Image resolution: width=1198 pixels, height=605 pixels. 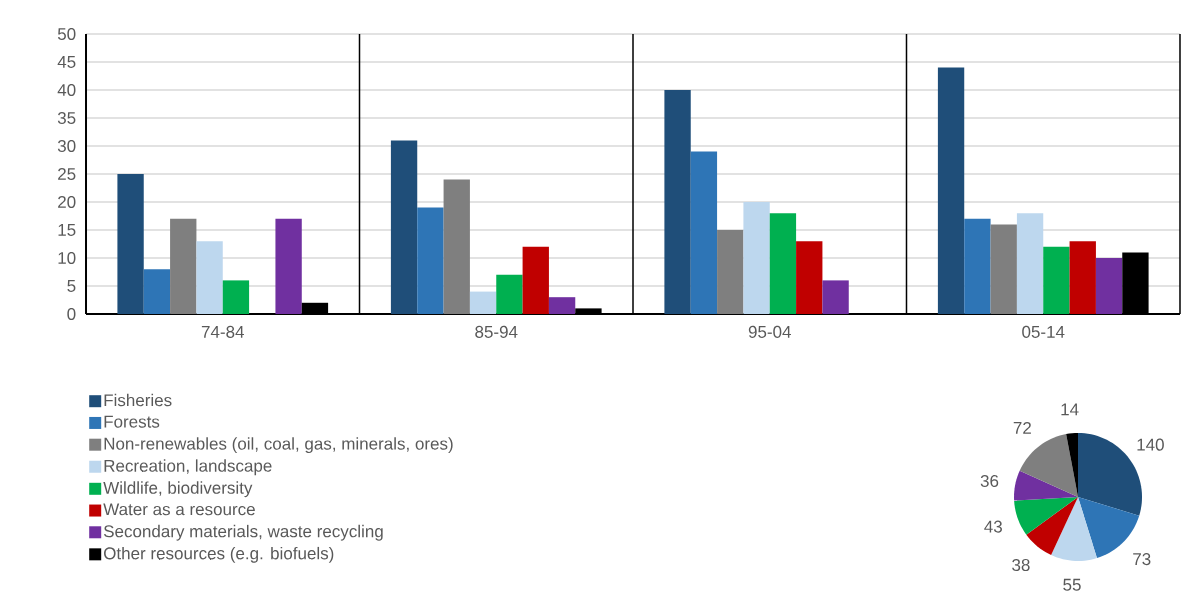 I want to click on y-tick-label: 45, so click(x=66, y=62).